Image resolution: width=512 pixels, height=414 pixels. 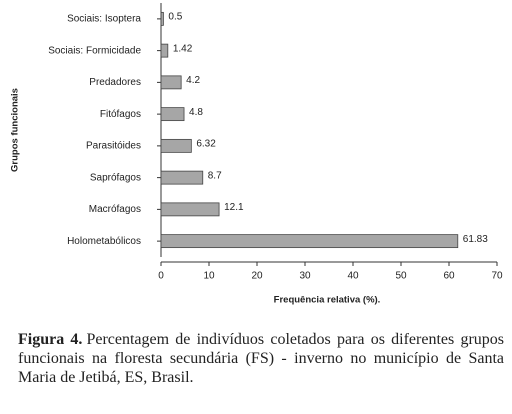 What do you see at coordinates (15, 130) in the screenshot?
I see `y-axis-label: Grupos funcionais` at bounding box center [15, 130].